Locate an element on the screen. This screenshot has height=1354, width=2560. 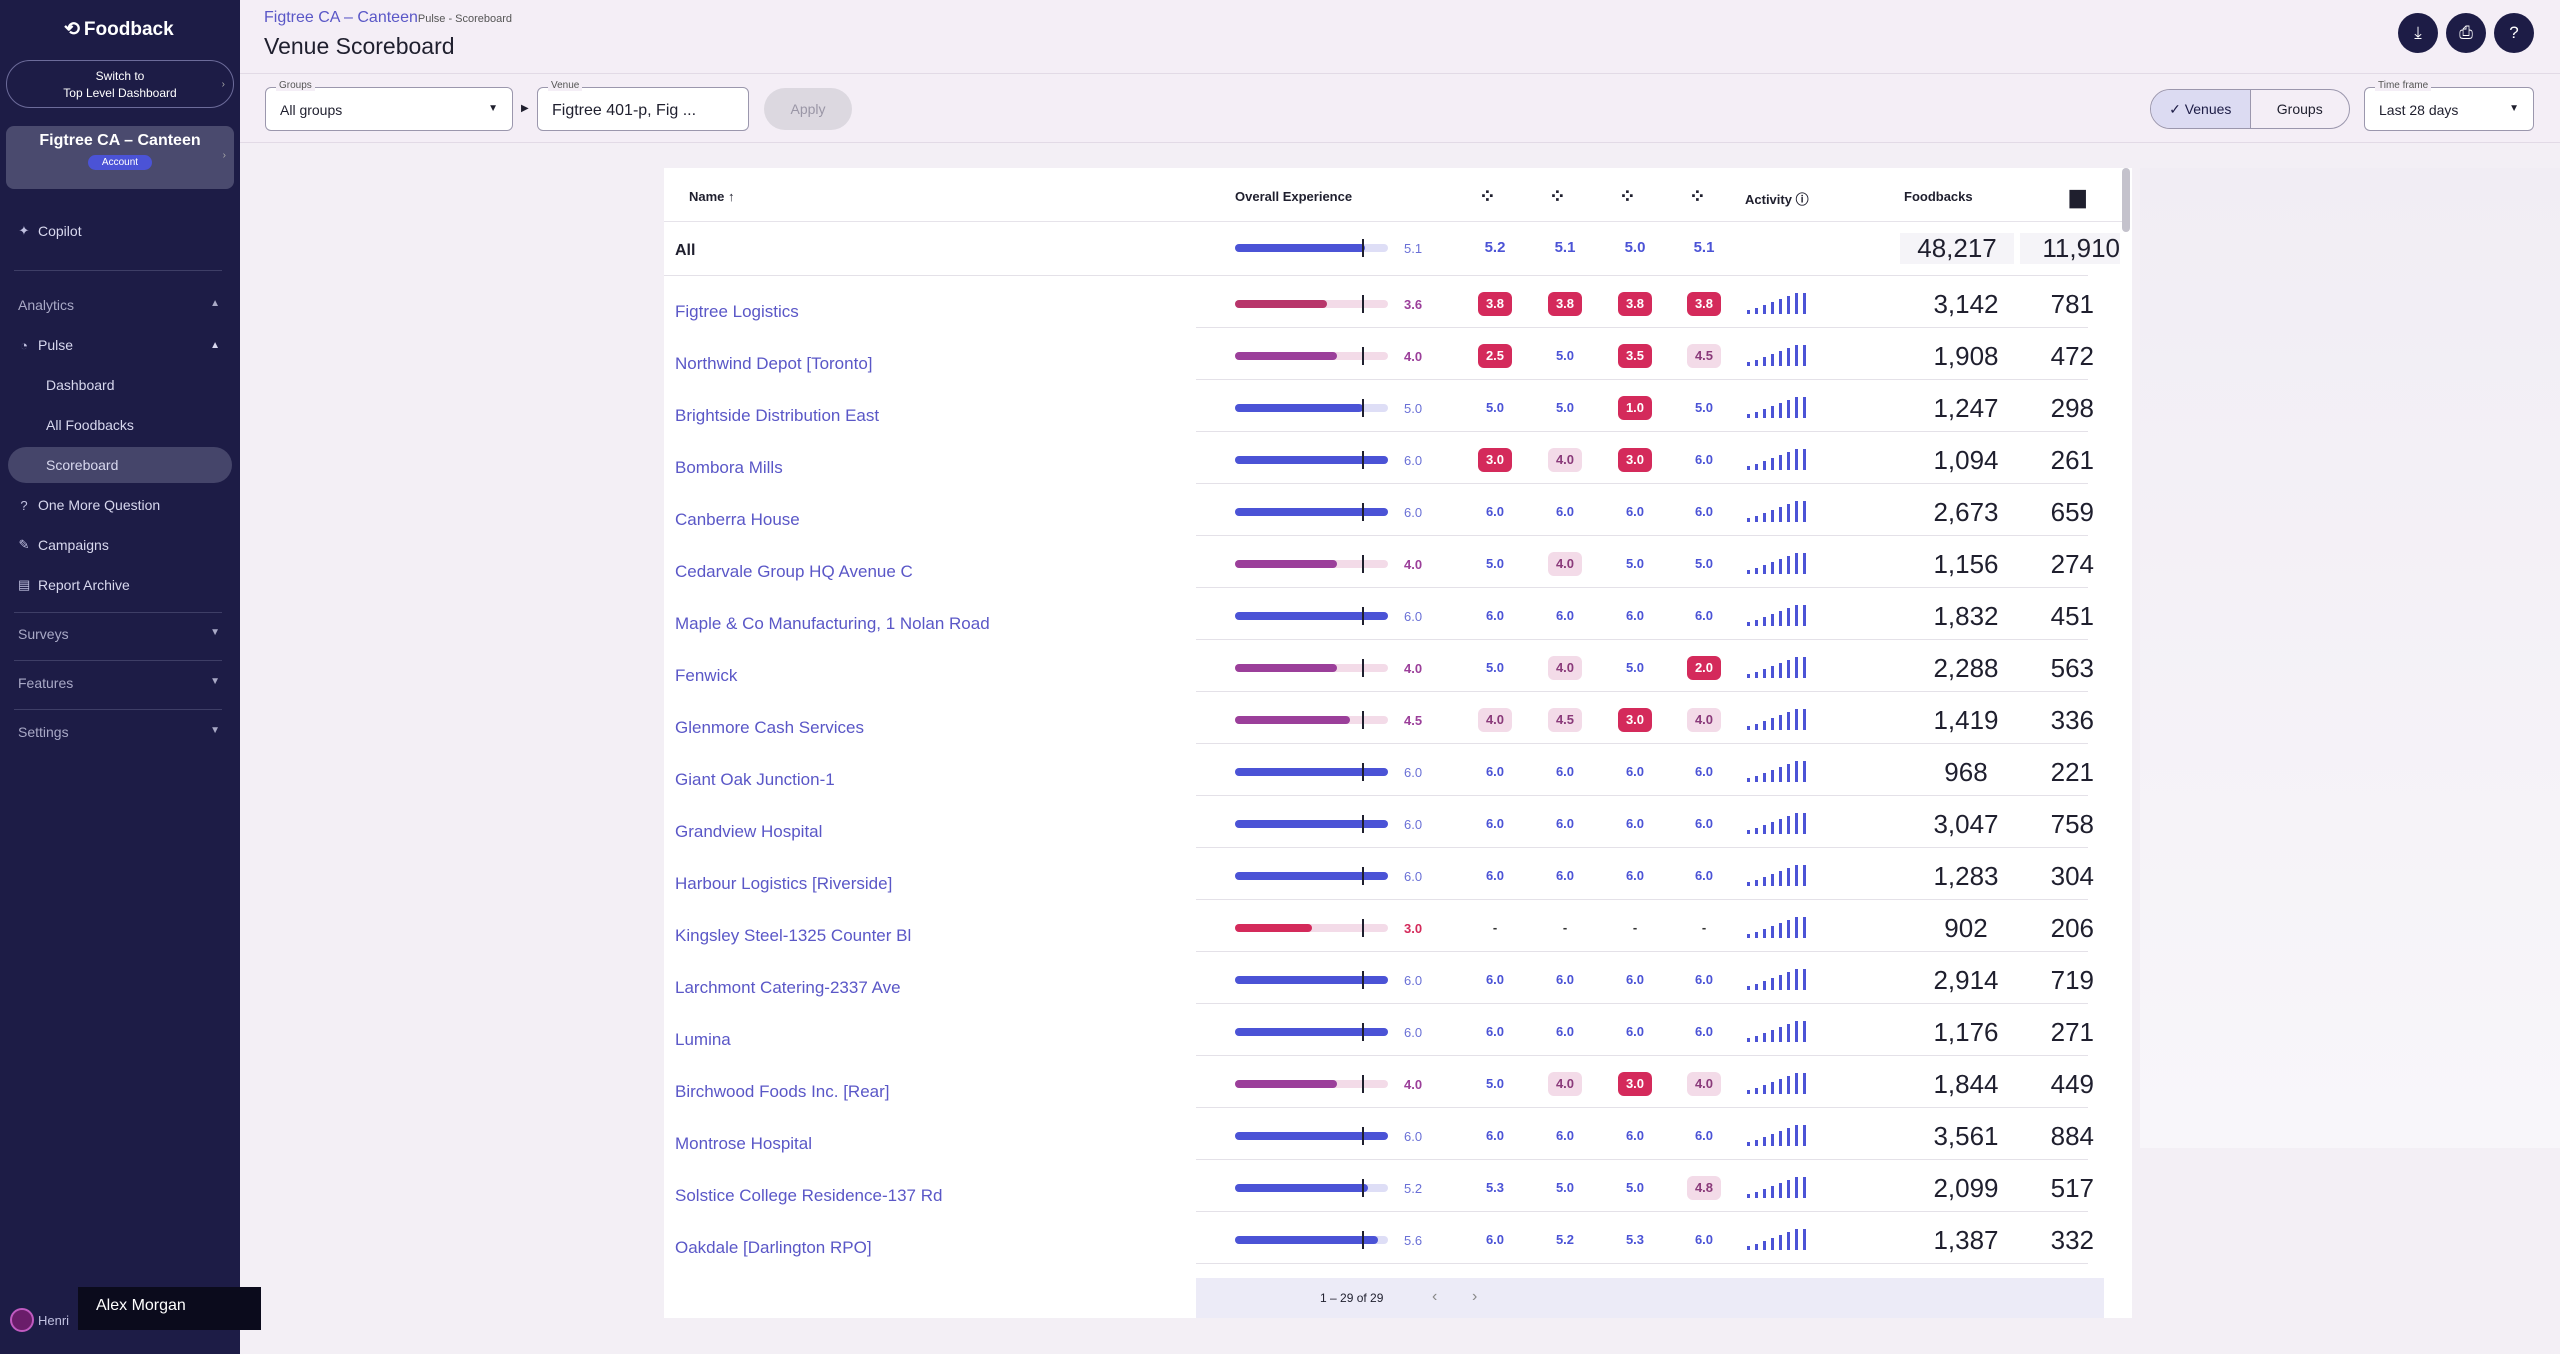
foodbacks-count: 2,673 is located at coordinates (1966, 512).